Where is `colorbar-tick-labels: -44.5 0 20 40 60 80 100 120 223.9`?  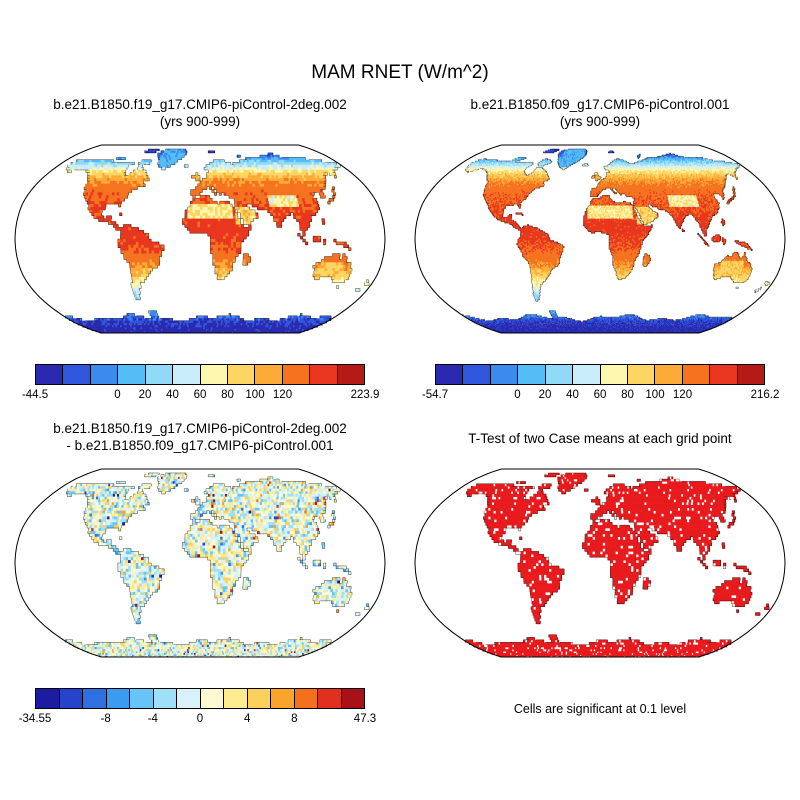
colorbar-tick-labels: -44.5 0 20 40 60 80 100 120 223.9 is located at coordinates (201, 394).